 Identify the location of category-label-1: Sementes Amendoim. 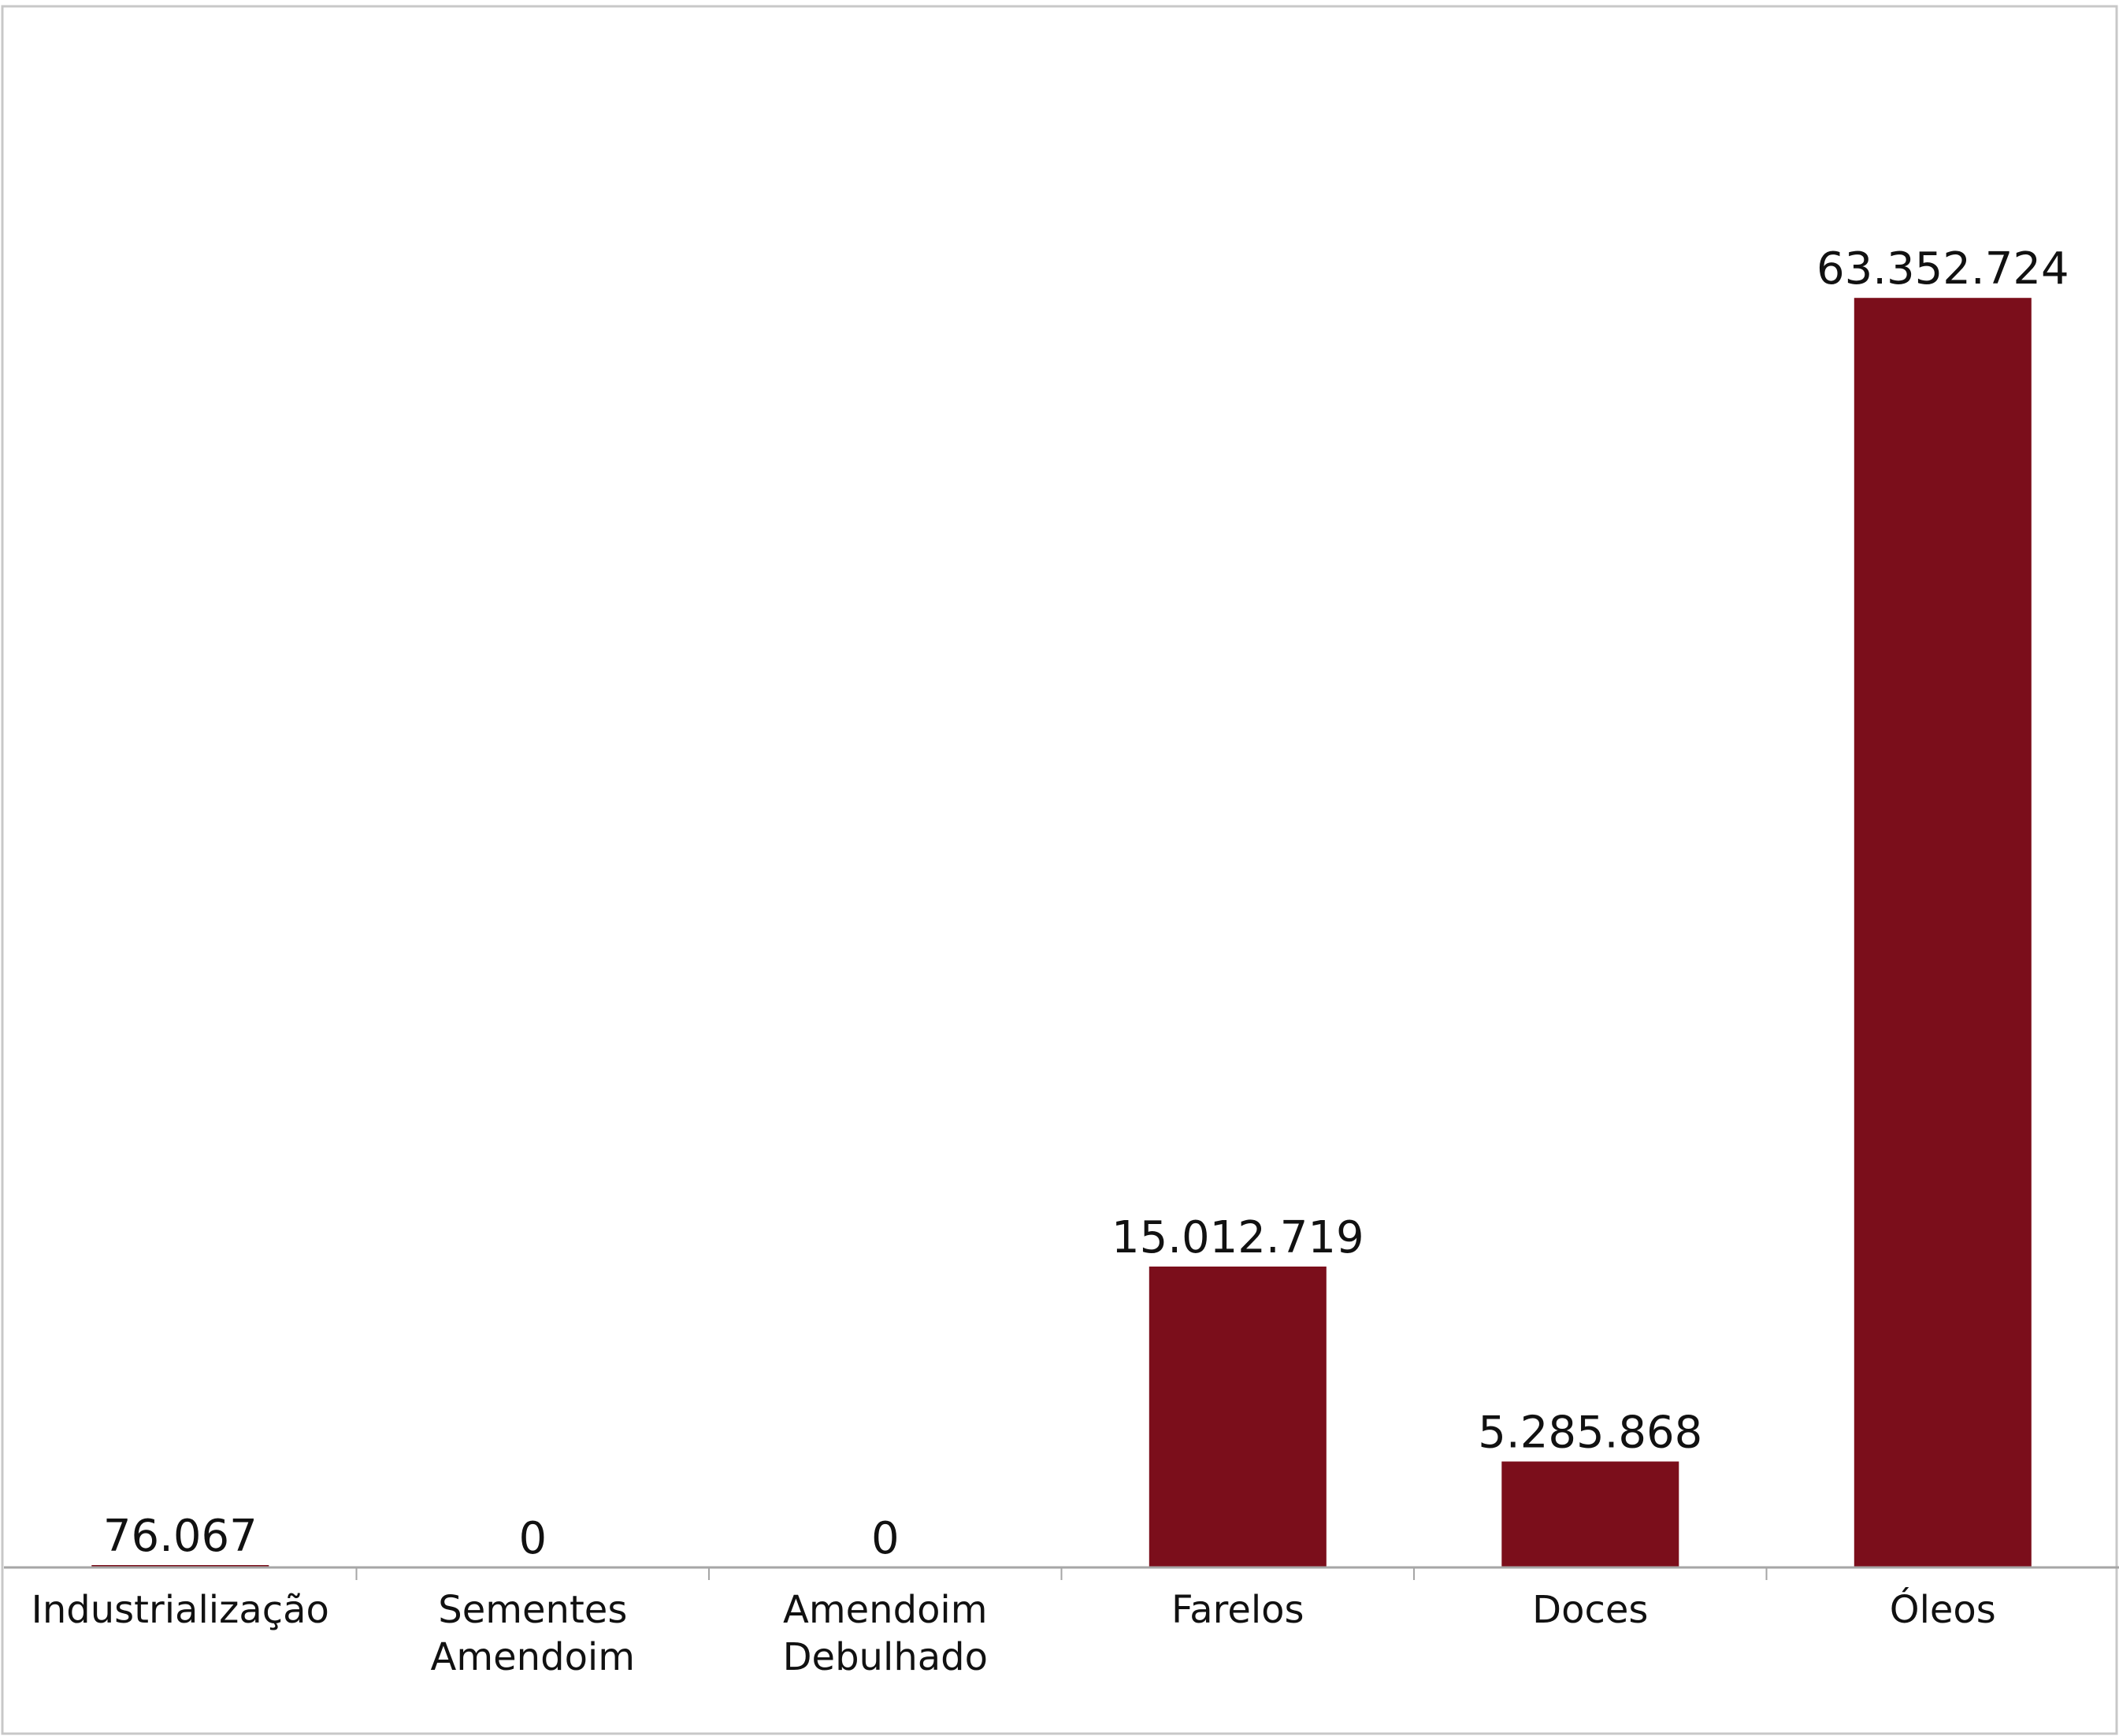
(533, 1634).